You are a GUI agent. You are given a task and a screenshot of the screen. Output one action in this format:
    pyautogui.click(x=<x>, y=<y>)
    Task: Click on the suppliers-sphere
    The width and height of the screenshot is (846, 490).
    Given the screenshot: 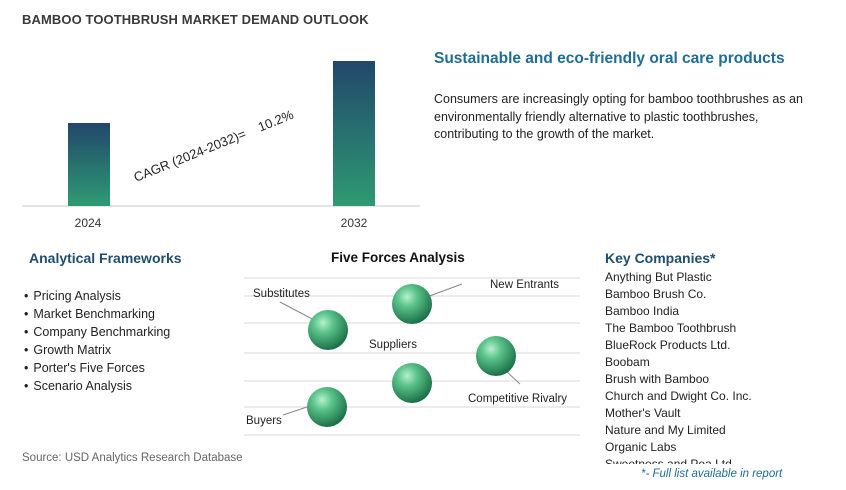 What is the action you would take?
    pyautogui.click(x=412, y=383)
    